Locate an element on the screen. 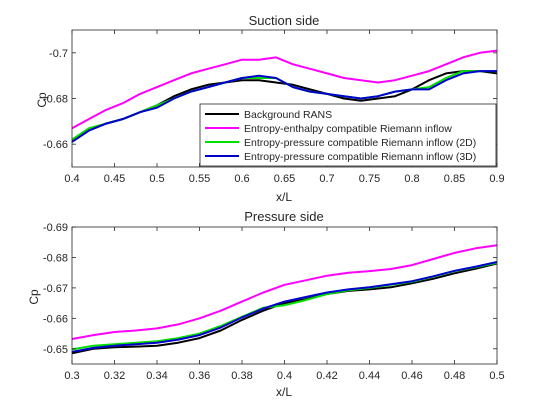 This screenshot has width=545, height=410. pressure-side-ylabel: Cp is located at coordinates (34, 297).